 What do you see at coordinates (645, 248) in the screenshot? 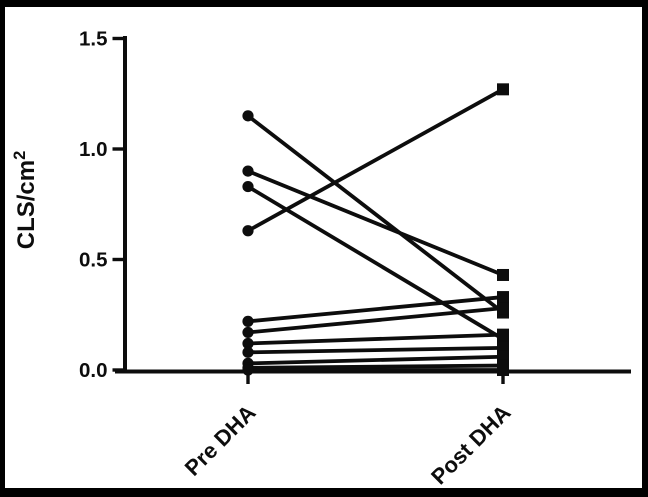
I see `frame-right` at bounding box center [645, 248].